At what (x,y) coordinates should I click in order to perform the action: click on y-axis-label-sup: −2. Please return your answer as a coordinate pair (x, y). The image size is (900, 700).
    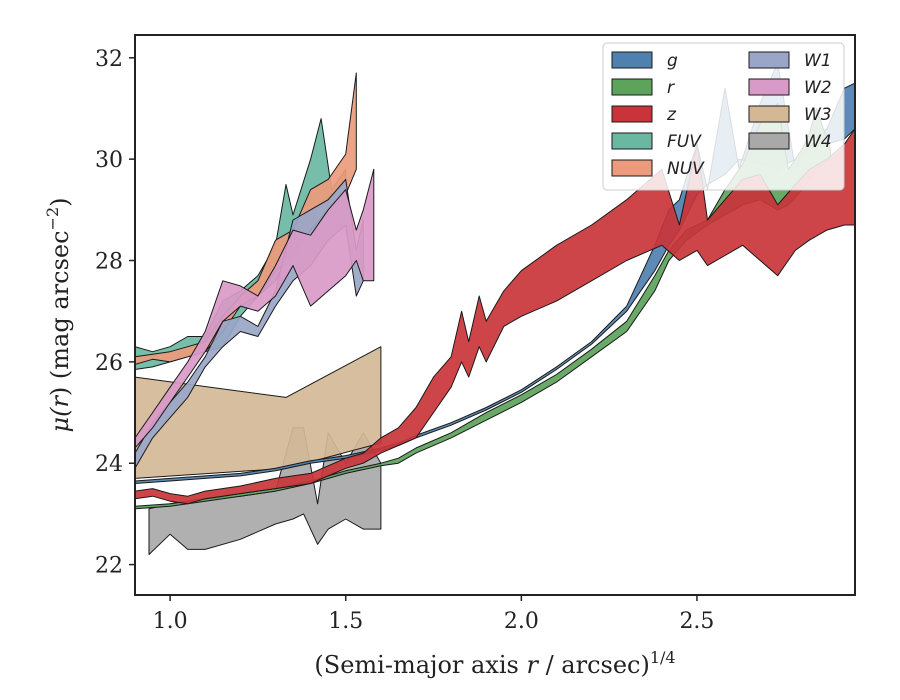
    Looking at the image, I should click on (52, 219).